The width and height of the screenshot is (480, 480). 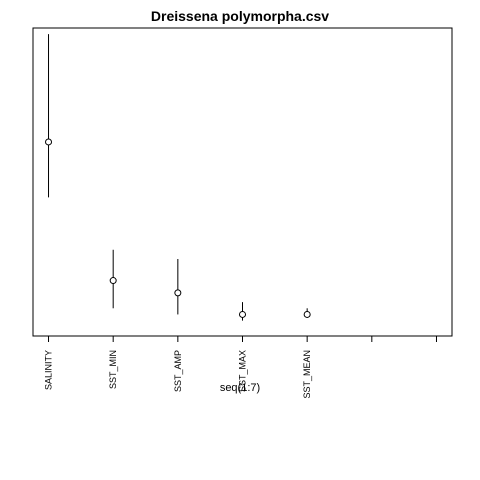 What do you see at coordinates (243, 371) in the screenshot?
I see `x-tick-label: SST_MAX` at bounding box center [243, 371].